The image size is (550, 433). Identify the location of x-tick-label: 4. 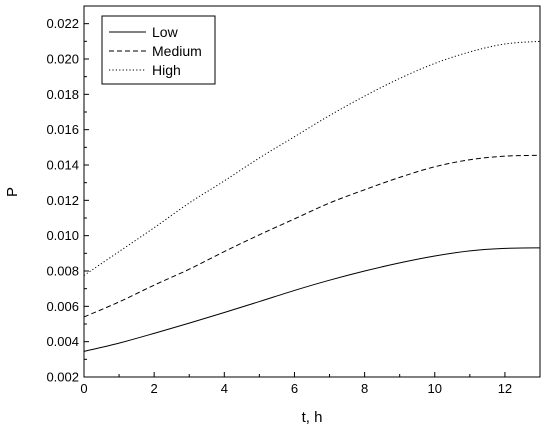
(224, 388).